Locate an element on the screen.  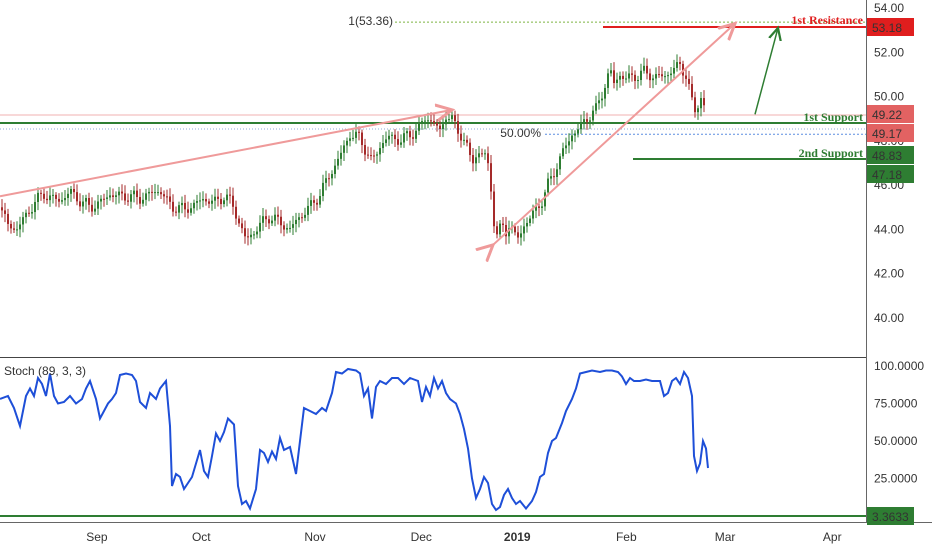
time-tick-label: Feb is located at coordinates (626, 537).